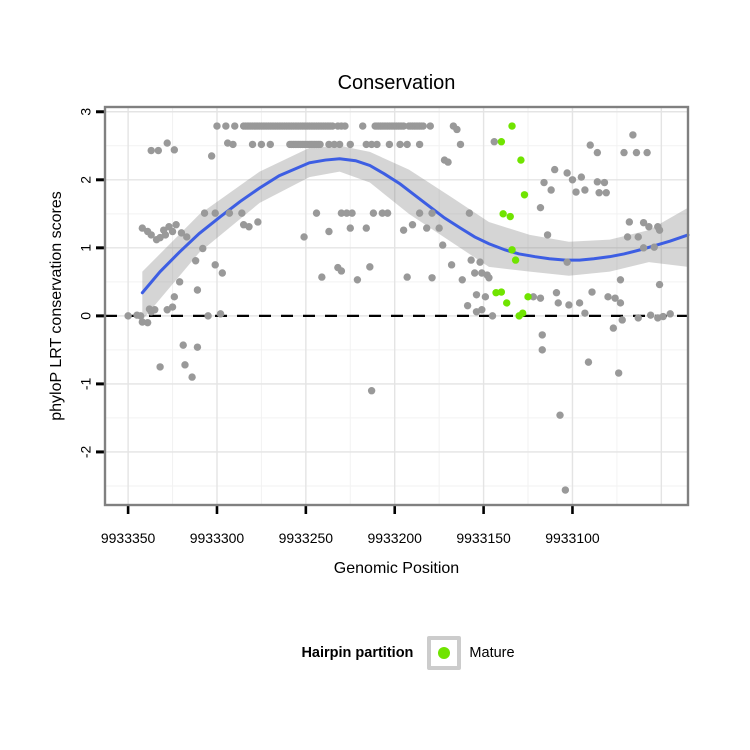 This screenshot has height=750, width=750. I want to click on y-tick-label: 1, so click(86, 248).